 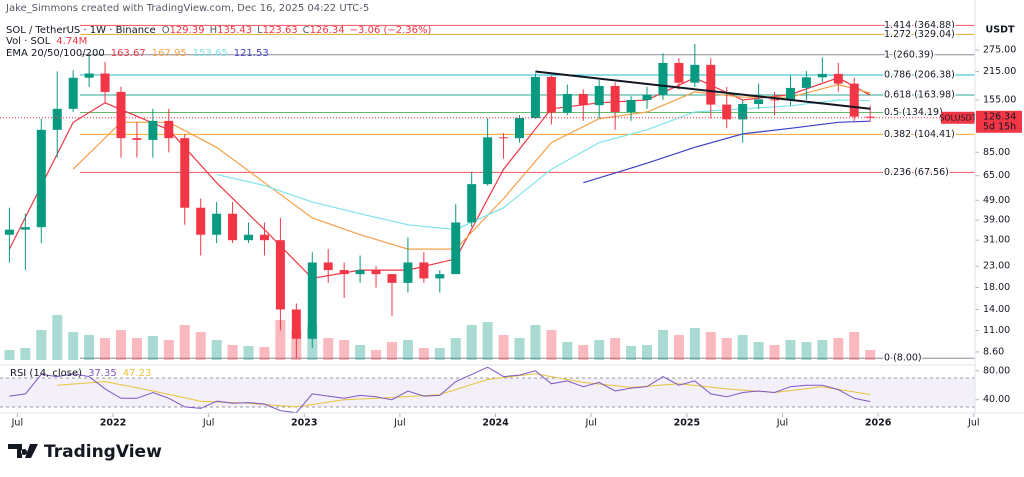 What do you see at coordinates (304, 423) in the screenshot?
I see `x-tick-label: 2023` at bounding box center [304, 423].